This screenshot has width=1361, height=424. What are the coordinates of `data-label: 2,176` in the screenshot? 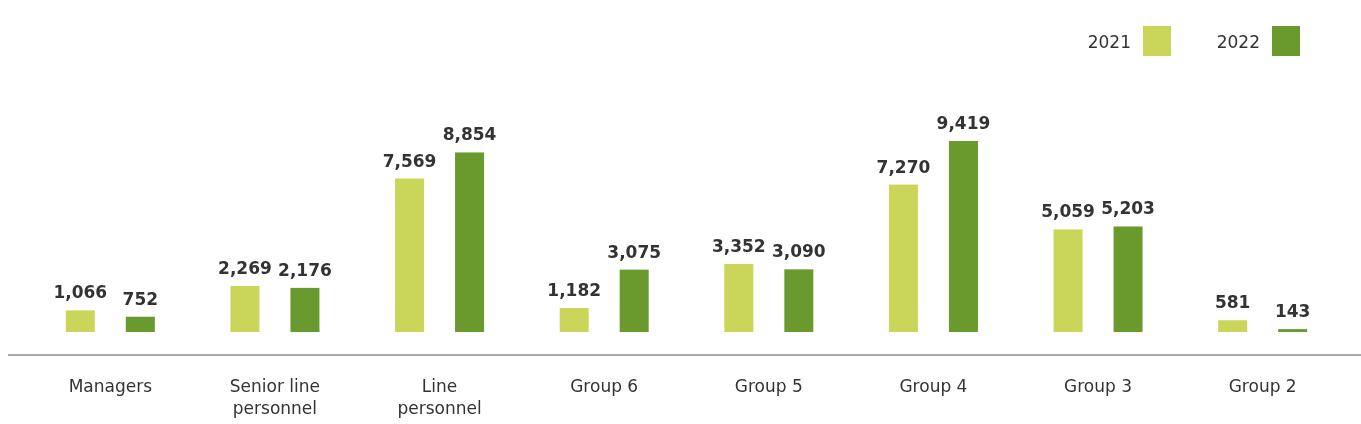 It's located at (305, 269).